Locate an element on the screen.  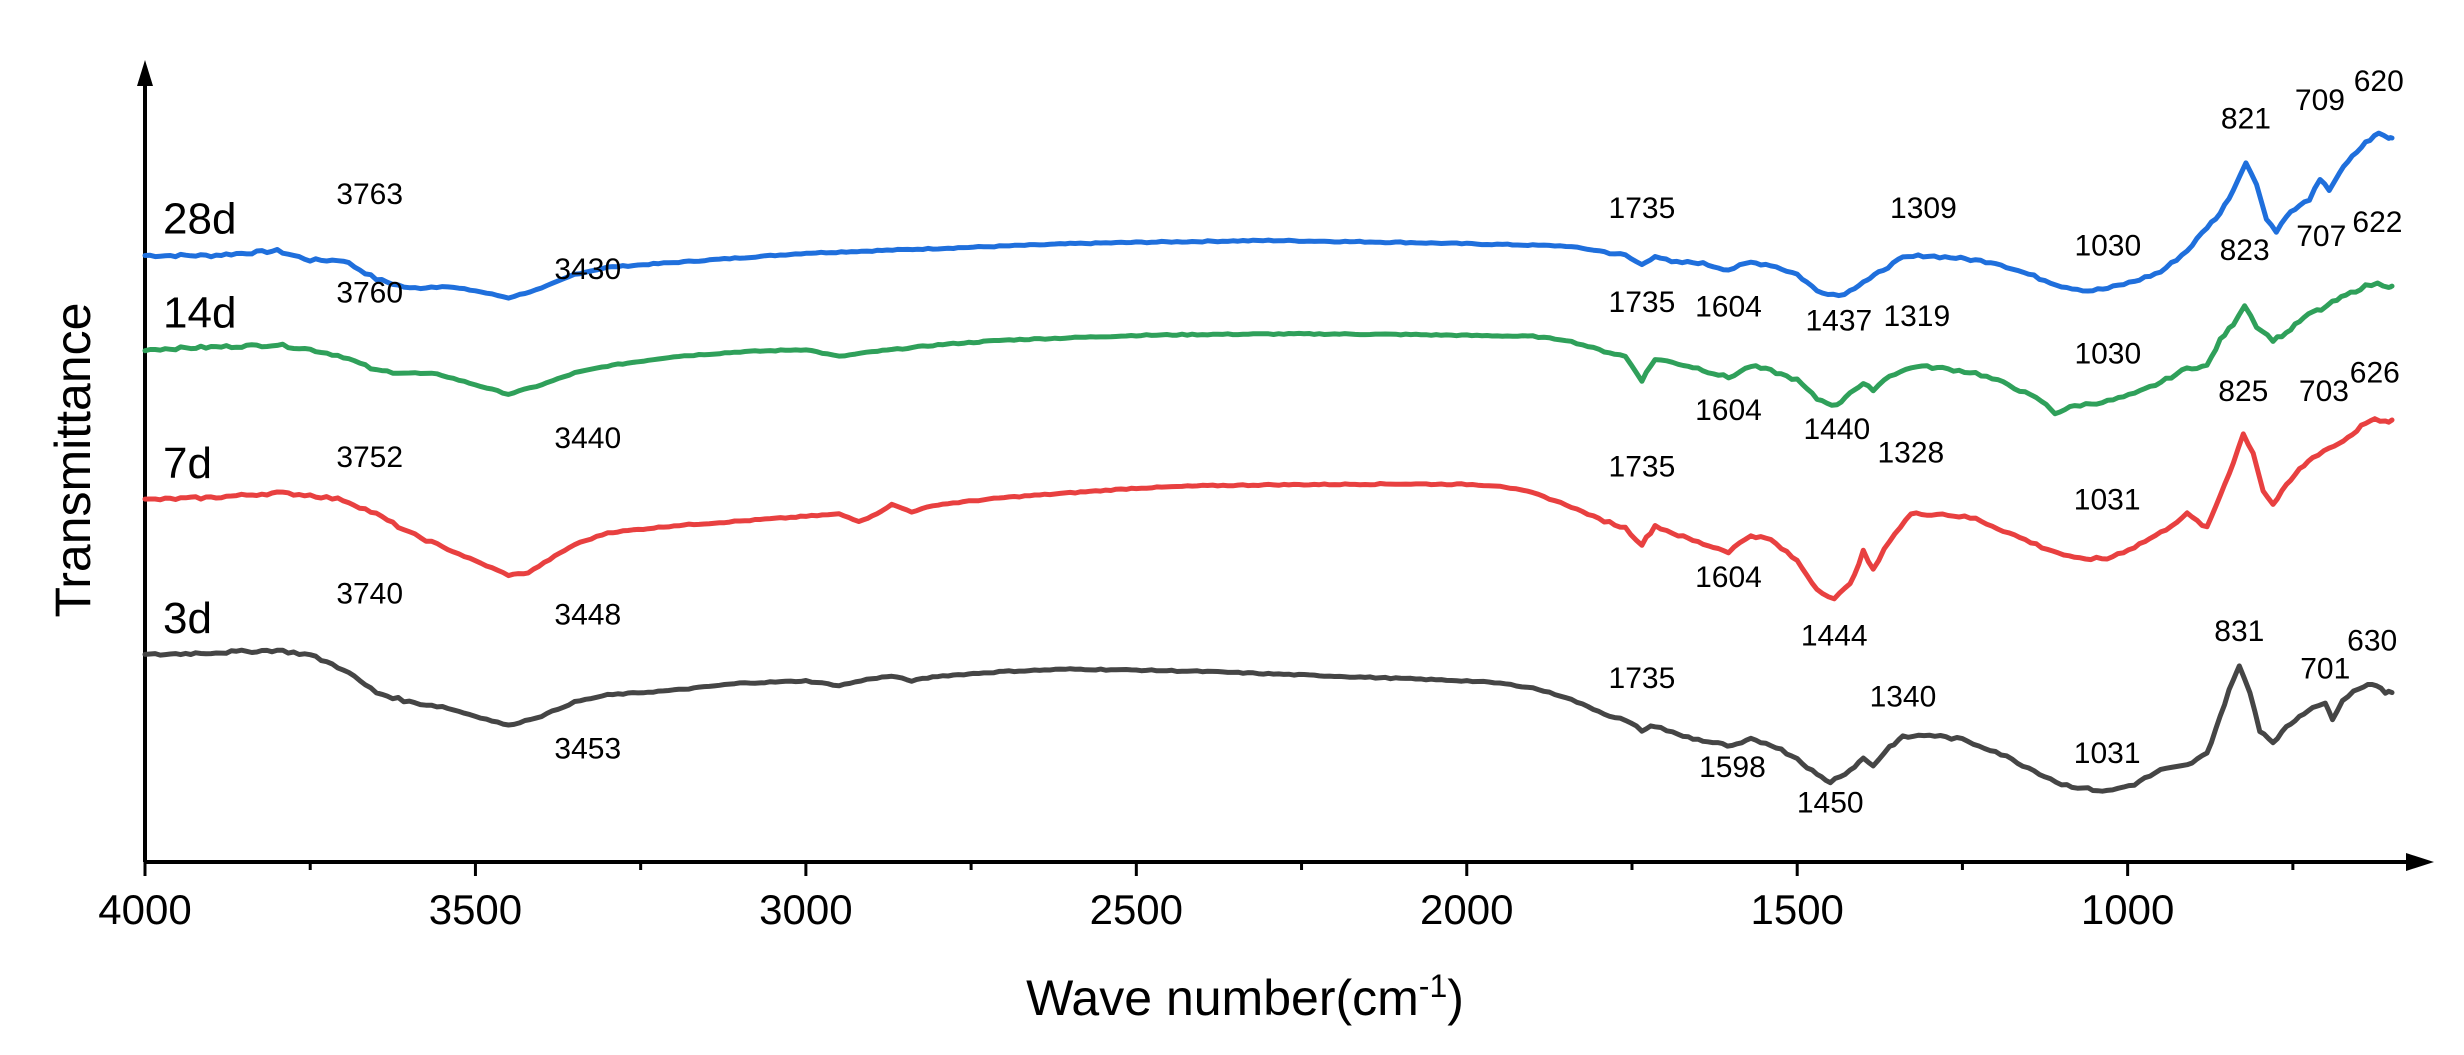
x-tick-label: 3000 is located at coordinates (805, 909).